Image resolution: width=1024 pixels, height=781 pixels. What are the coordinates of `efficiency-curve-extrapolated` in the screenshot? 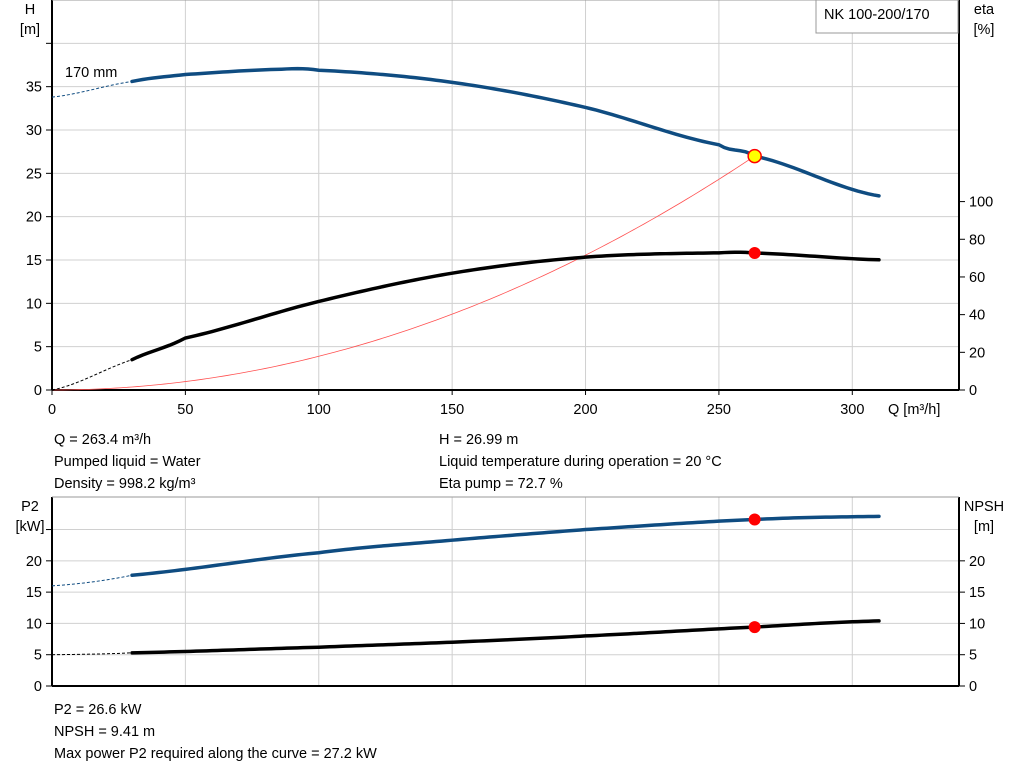 It's located at (92, 375).